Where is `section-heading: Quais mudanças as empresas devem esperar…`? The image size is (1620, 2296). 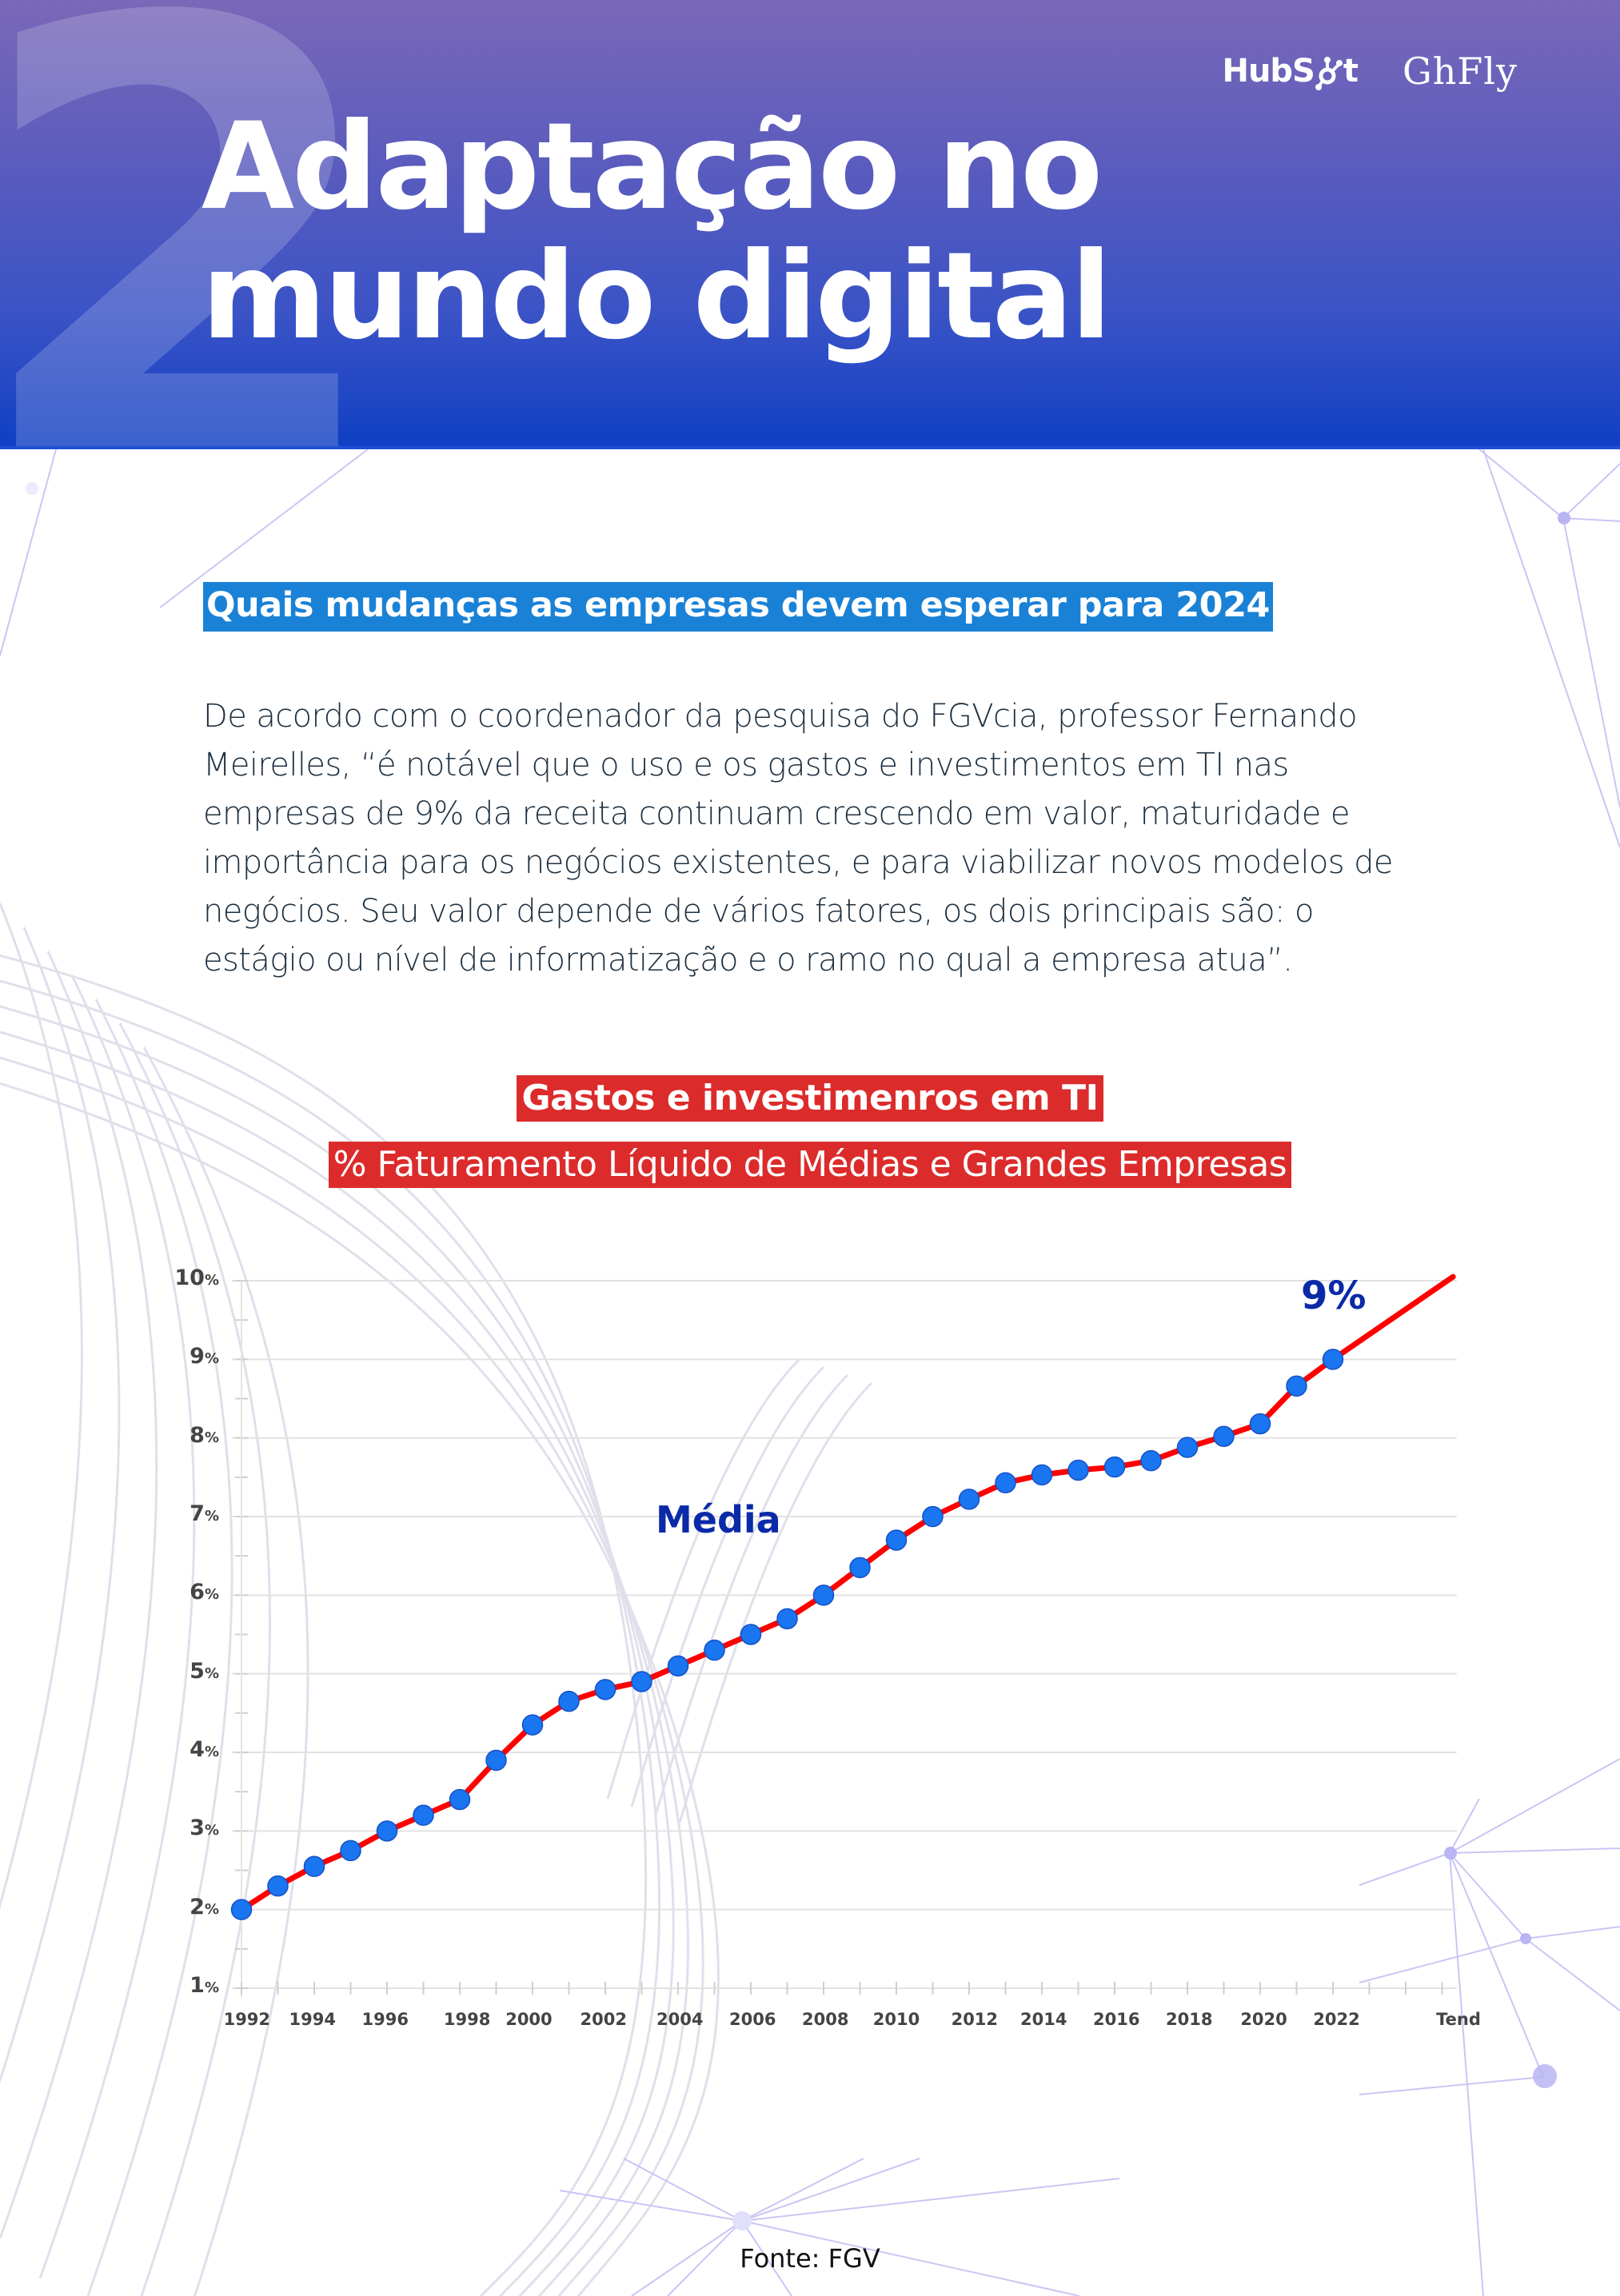
section-heading: Quais mudanças as empresas devem esperar… is located at coordinates (738, 607).